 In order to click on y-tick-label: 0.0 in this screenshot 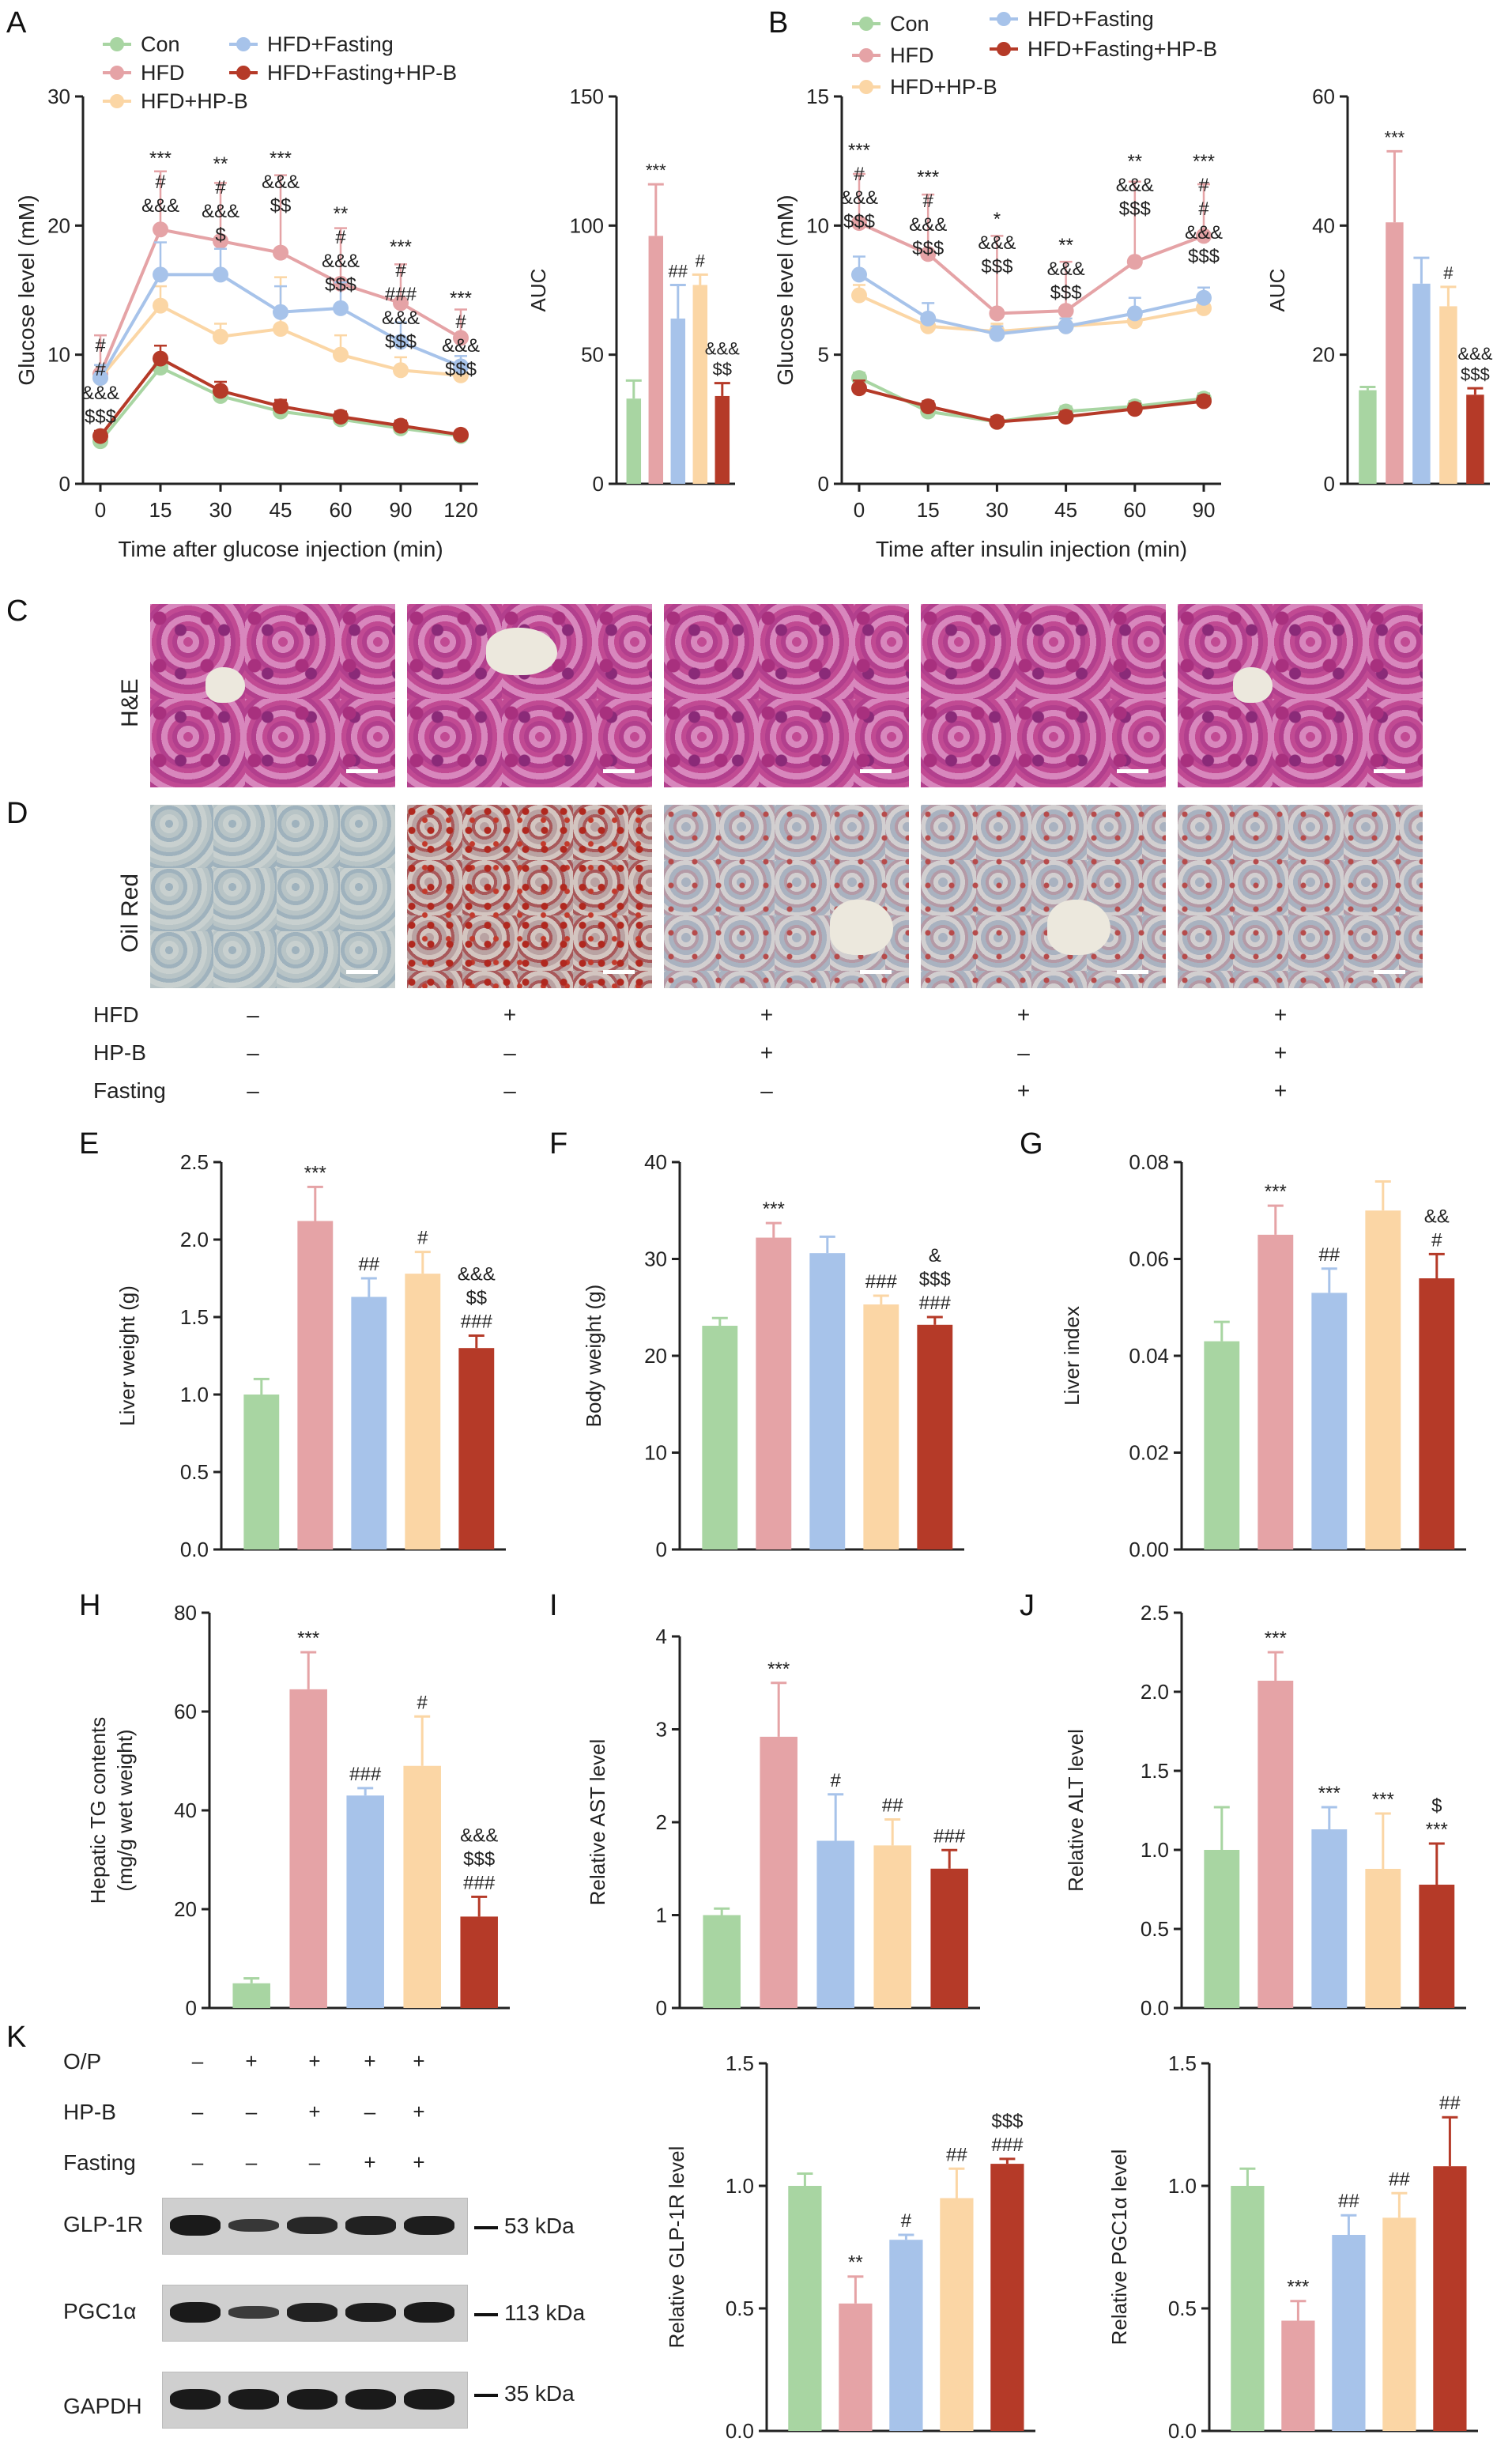, I will do `click(1155, 2006)`.